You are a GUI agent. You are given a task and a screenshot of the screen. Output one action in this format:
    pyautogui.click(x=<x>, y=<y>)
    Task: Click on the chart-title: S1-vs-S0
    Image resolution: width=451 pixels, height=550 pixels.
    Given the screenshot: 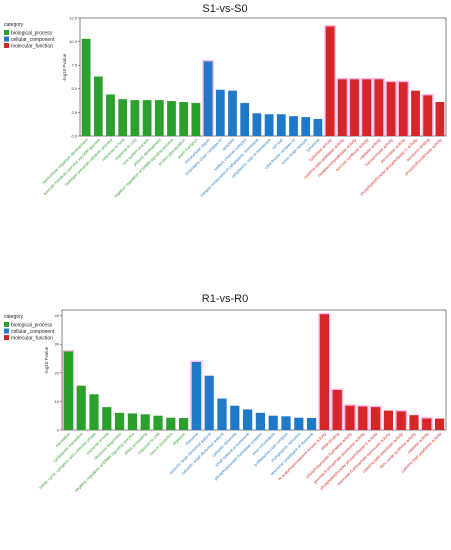 What is the action you would take?
    pyautogui.click(x=224, y=9)
    